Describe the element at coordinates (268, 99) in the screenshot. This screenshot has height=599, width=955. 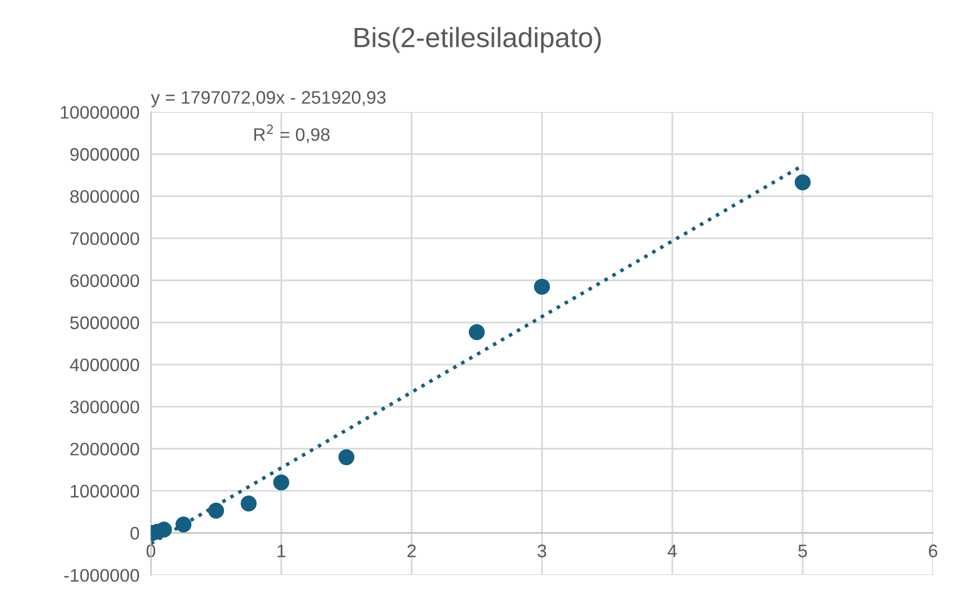
I see `text: y = 1797072,09x - 251920,93` at that location.